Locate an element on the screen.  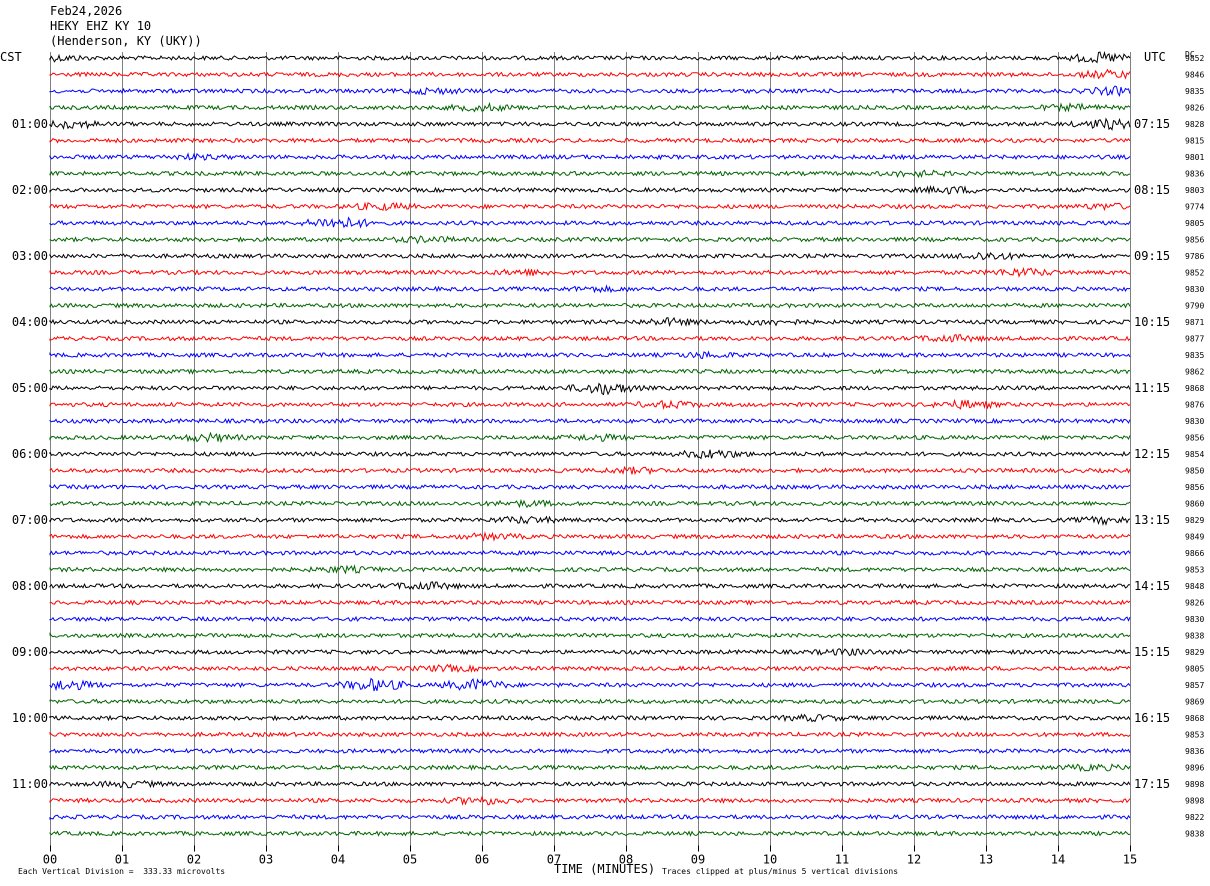
dc-value-label: 9857 is located at coordinates (1194, 685).